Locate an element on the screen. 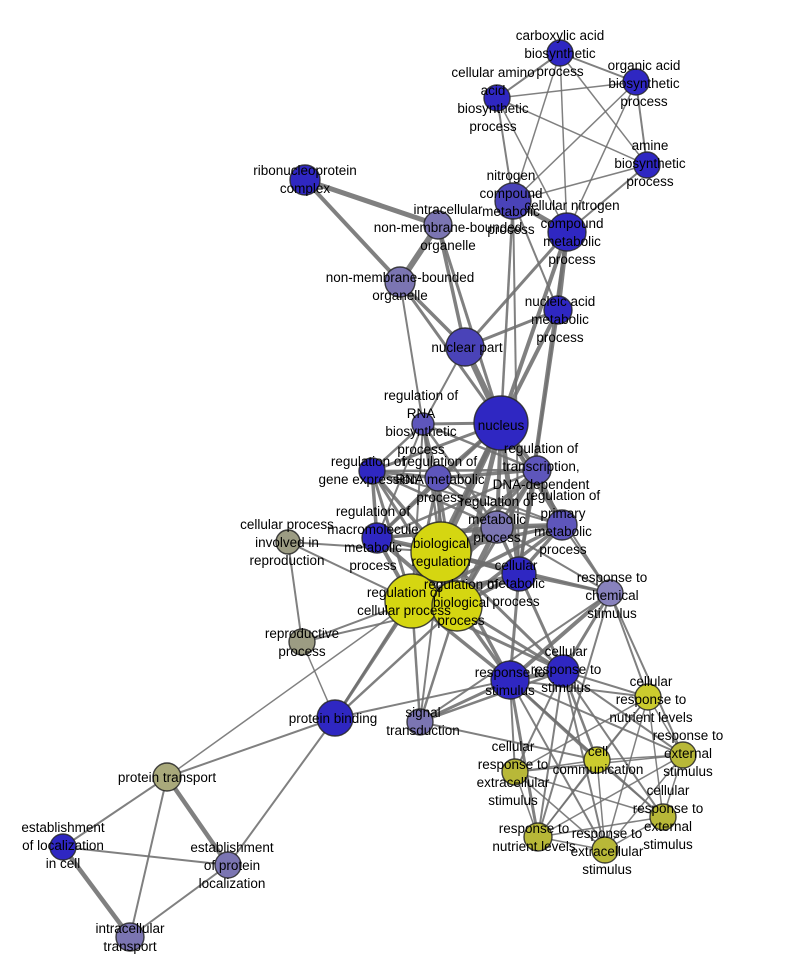 The height and width of the screenshot is (971, 786). graph-edge-cell-communication--response-to-external-stimulus is located at coordinates (640, 757).